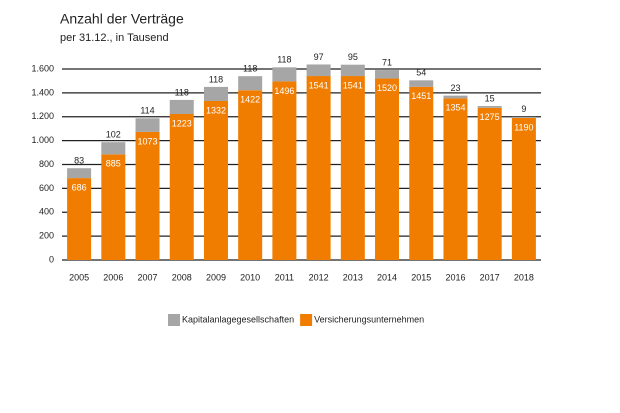  What do you see at coordinates (387, 88) in the screenshot?
I see `value-label: 1520` at bounding box center [387, 88].